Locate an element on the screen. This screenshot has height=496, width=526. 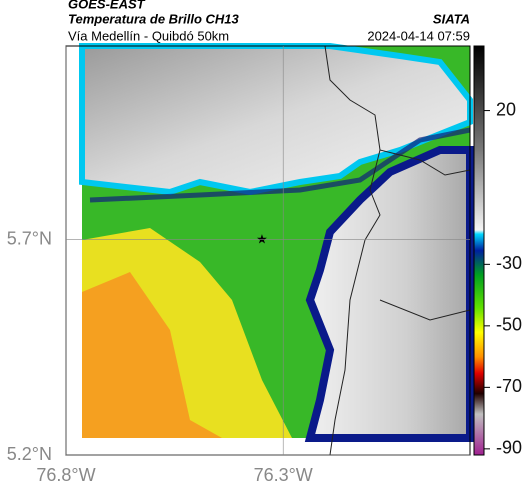
cold-edge is located at coordinates (280, 165).